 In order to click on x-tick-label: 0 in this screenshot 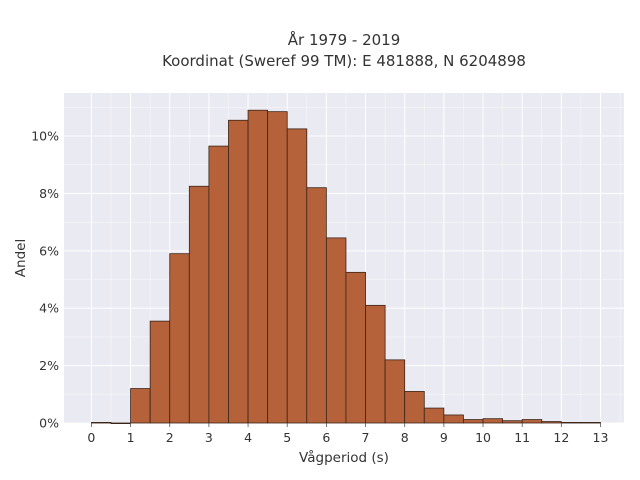, I will do `click(91, 437)`.